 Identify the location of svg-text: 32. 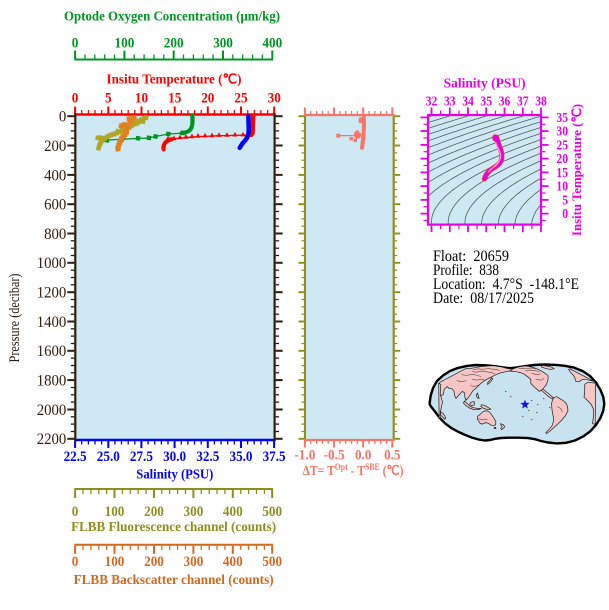
(432, 101).